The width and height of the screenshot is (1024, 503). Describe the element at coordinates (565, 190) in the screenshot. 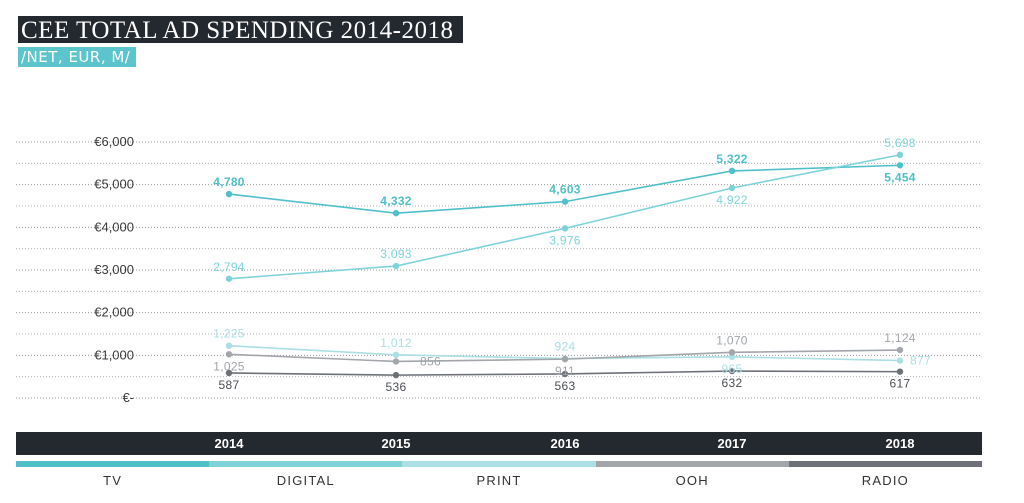

I see `data-label-tv: 4,603` at that location.